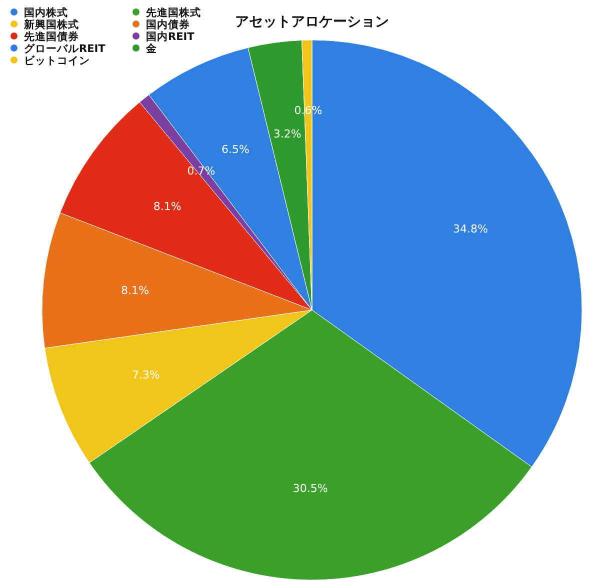 The width and height of the screenshot is (599, 585). Describe the element at coordinates (57, 60) in the screenshot. I see `legend-label: ビットコイン` at that location.